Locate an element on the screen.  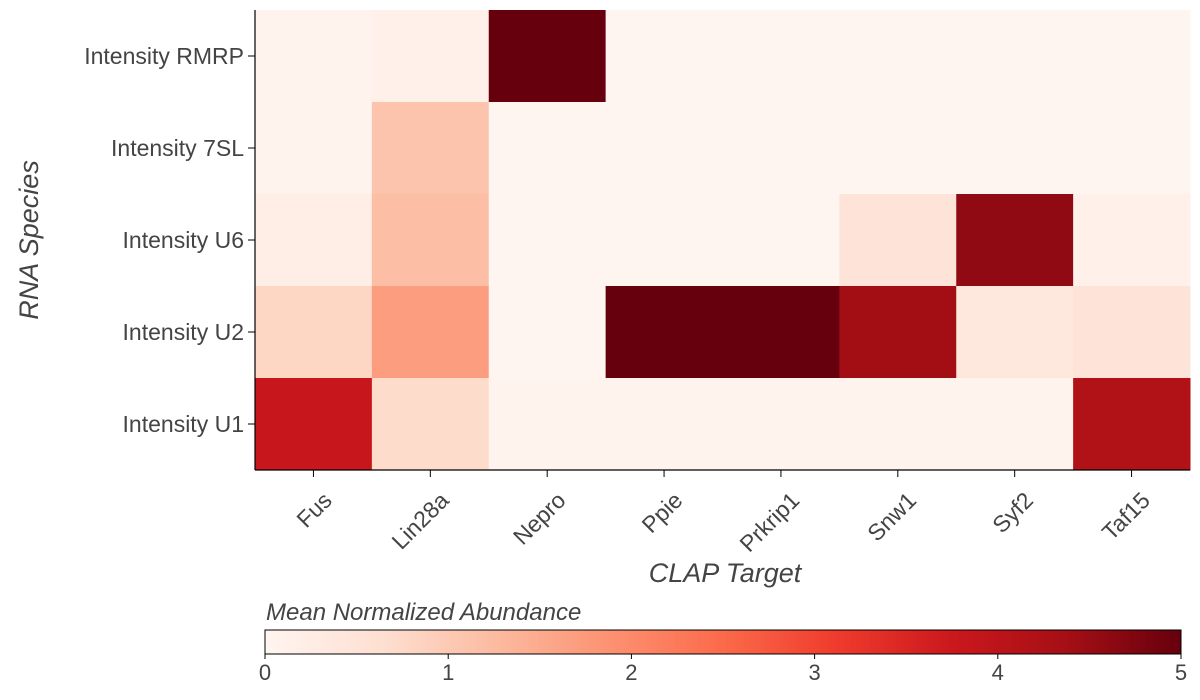
x-tick-label: Syf2 is located at coordinates (1012, 512).